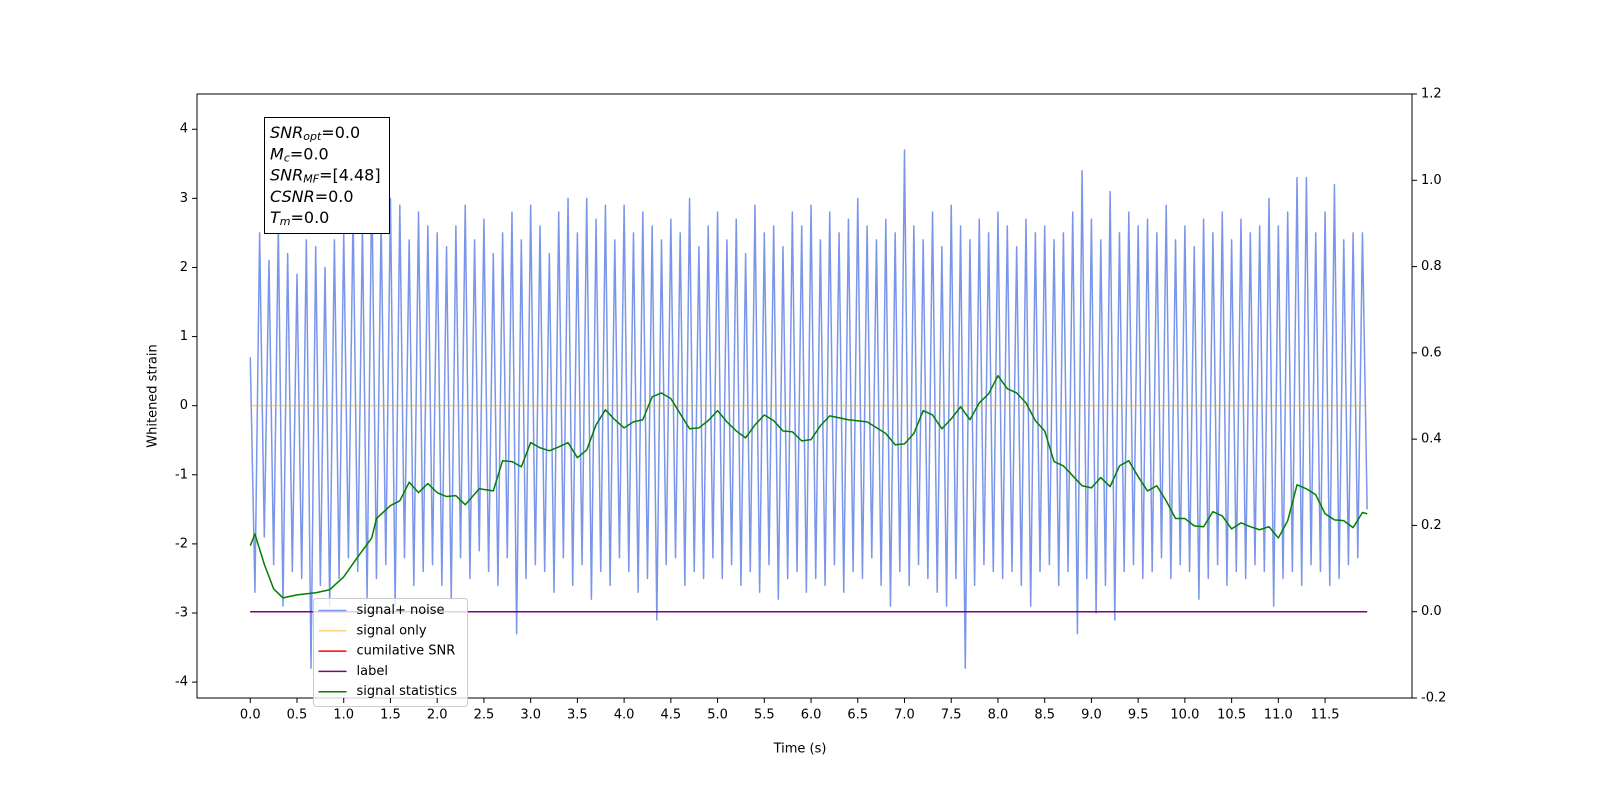 Image resolution: width=1600 pixels, height=800 pixels. Describe the element at coordinates (1184, 715) in the screenshot. I see `x-tick-label: 10.0` at that location.